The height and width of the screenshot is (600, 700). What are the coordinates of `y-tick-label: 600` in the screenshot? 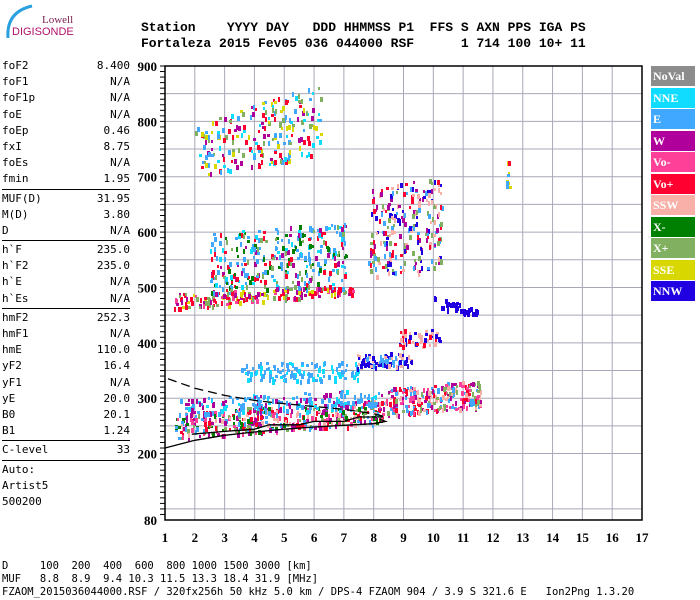 It's located at (148, 232).